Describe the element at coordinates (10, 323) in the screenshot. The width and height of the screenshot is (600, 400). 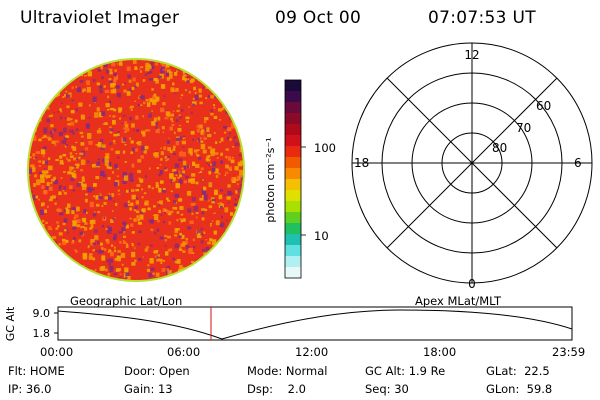
I see `timeline-y-label: GC Alt` at that location.